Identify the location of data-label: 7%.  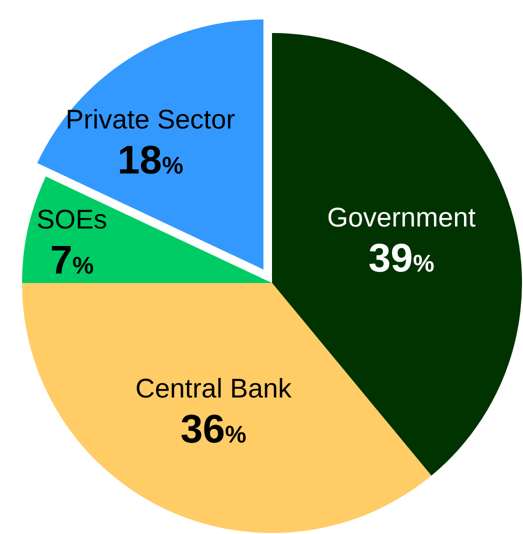
(72, 260).